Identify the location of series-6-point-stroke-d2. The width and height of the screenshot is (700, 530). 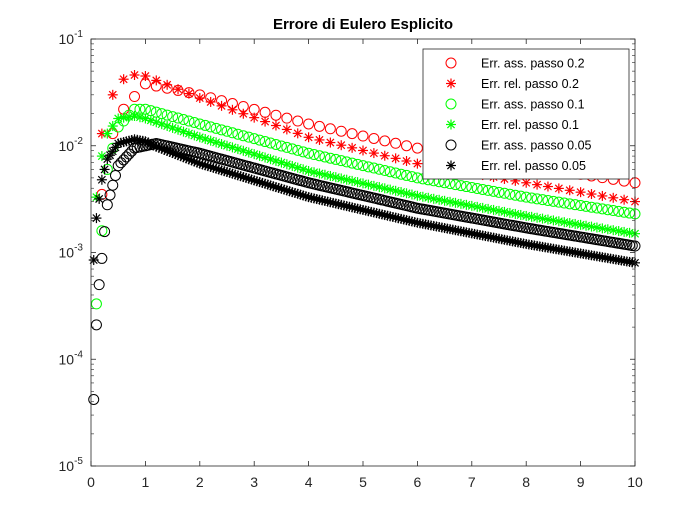
(99, 198).